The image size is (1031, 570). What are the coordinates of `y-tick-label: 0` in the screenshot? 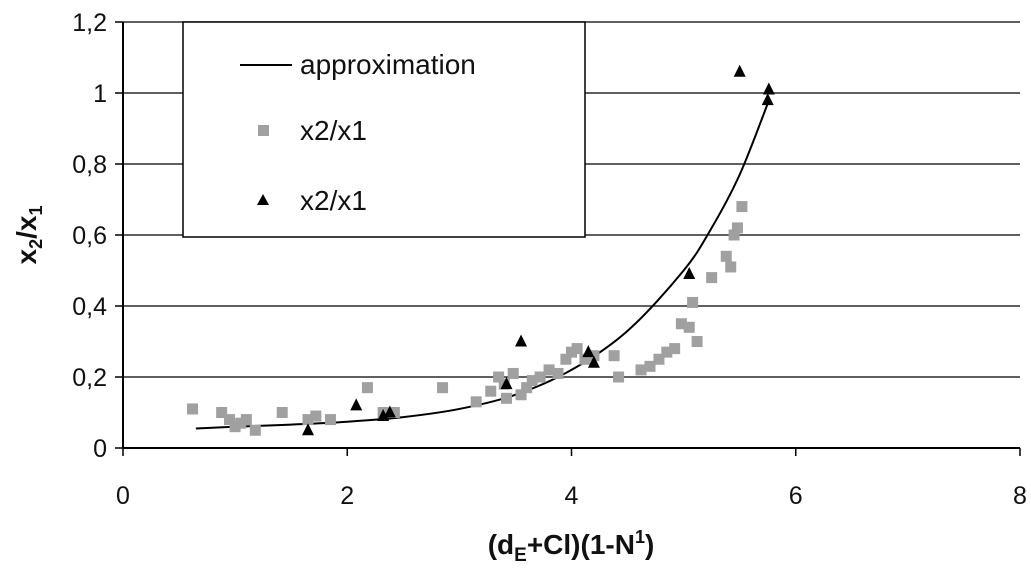 It's located at (100, 449).